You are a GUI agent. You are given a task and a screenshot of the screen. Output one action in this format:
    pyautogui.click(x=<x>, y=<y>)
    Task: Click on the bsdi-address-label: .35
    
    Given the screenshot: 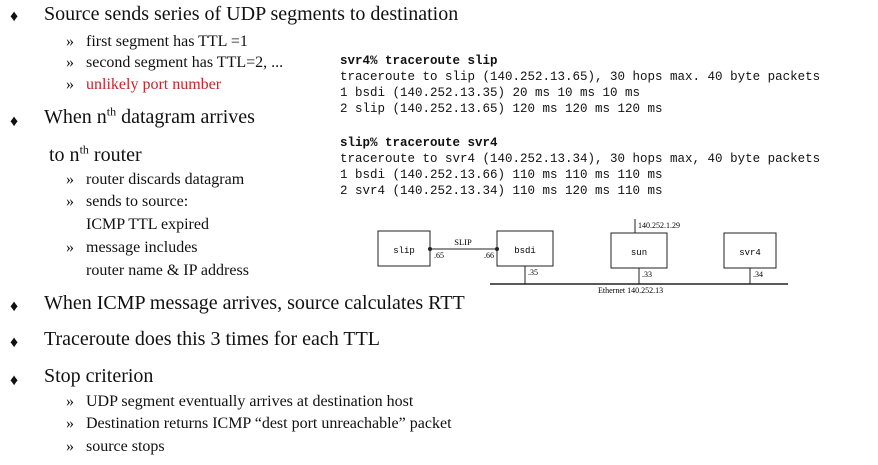 What is the action you would take?
    pyautogui.click(x=533, y=272)
    